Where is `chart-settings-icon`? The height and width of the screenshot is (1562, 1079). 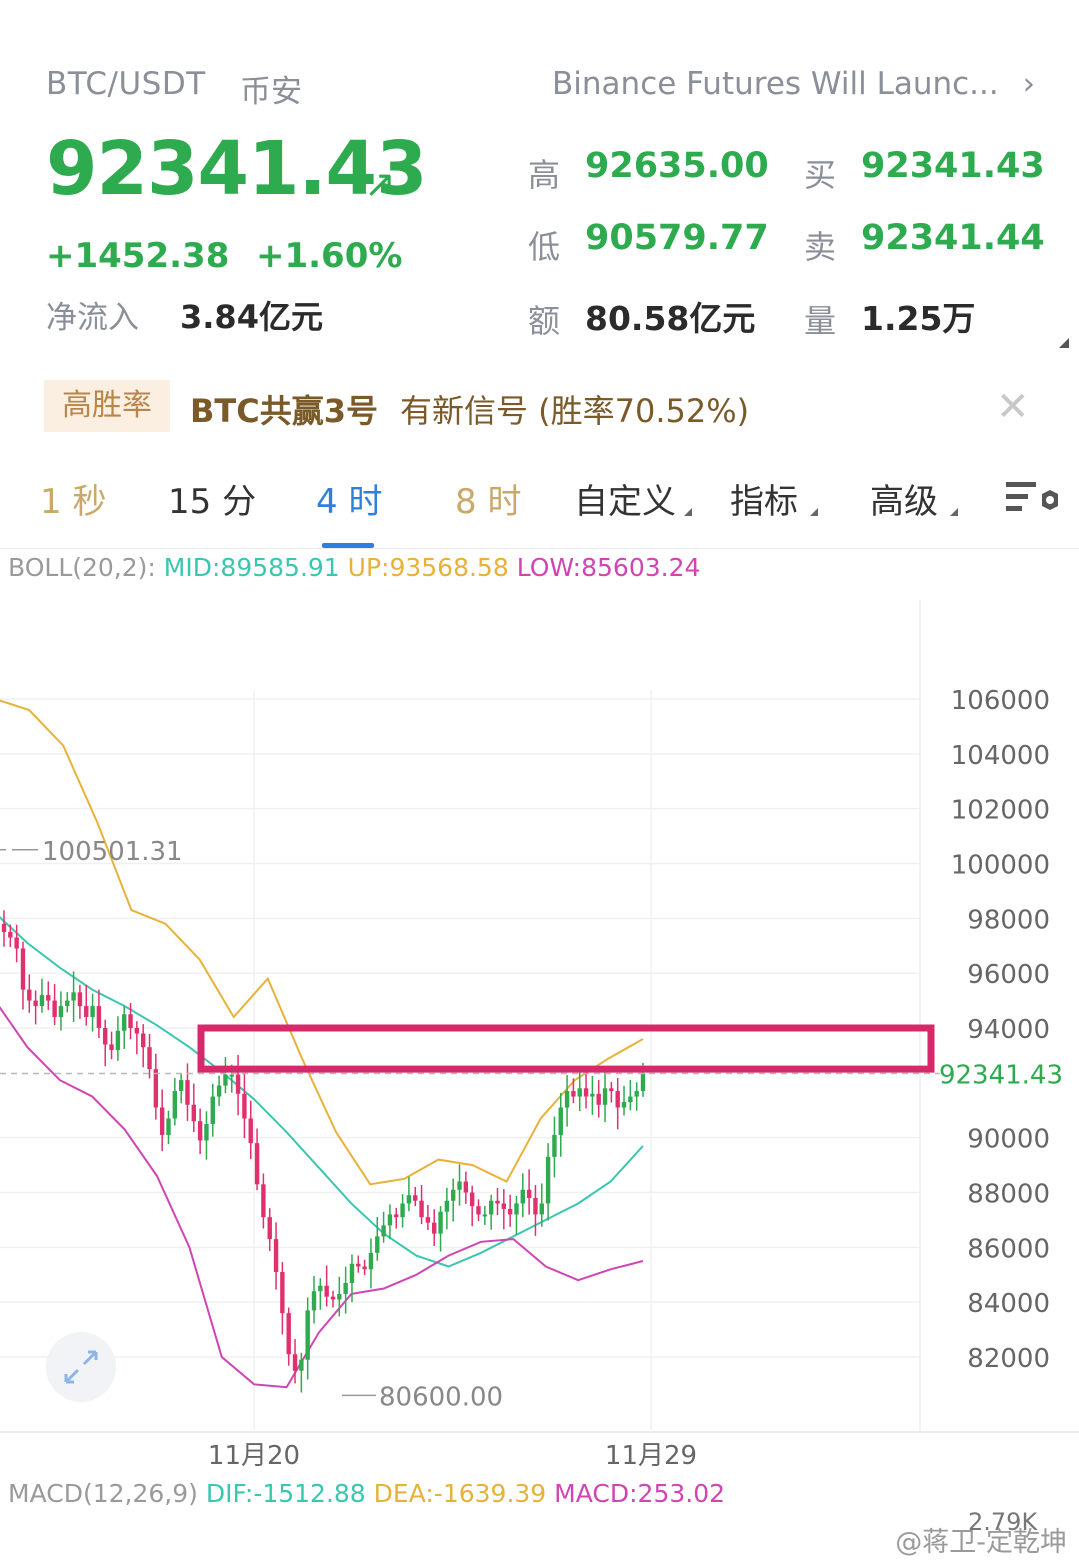
chart-settings-icon is located at coordinates (1031, 500).